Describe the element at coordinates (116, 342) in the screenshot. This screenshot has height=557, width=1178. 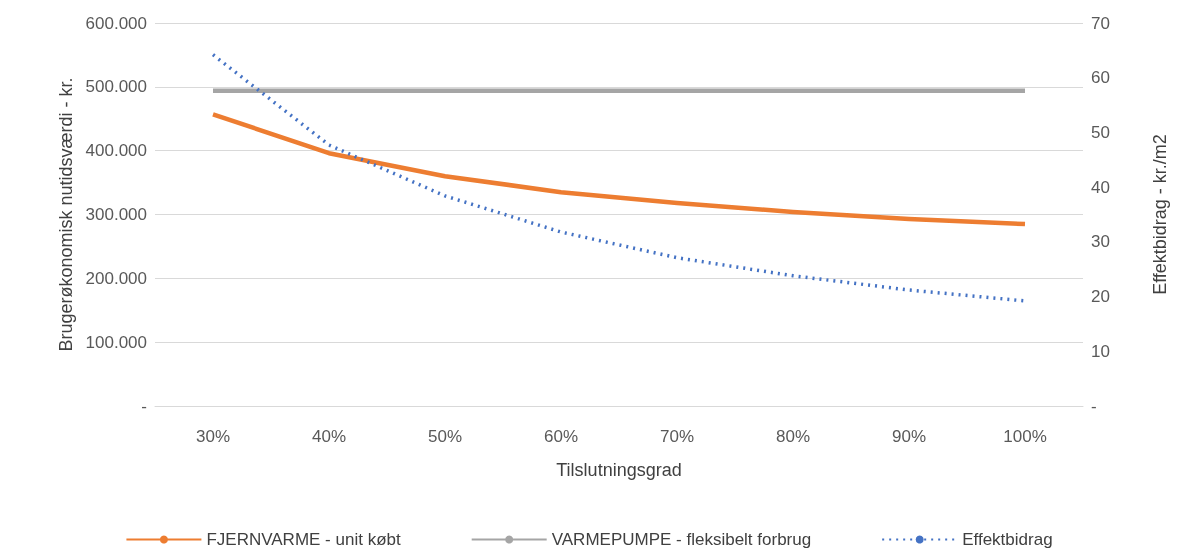
I see `y-tick-label: 100.000` at that location.